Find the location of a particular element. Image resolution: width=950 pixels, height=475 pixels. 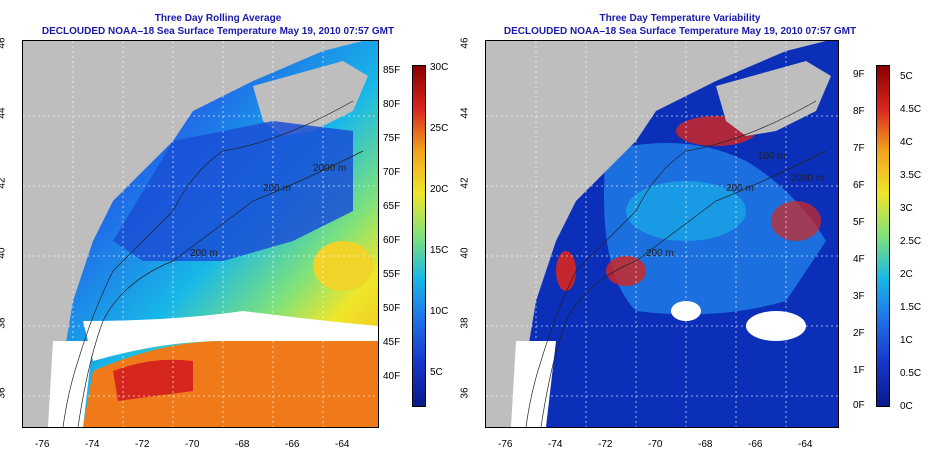

cbar-f-tick: 80F is located at coordinates (392, 104).